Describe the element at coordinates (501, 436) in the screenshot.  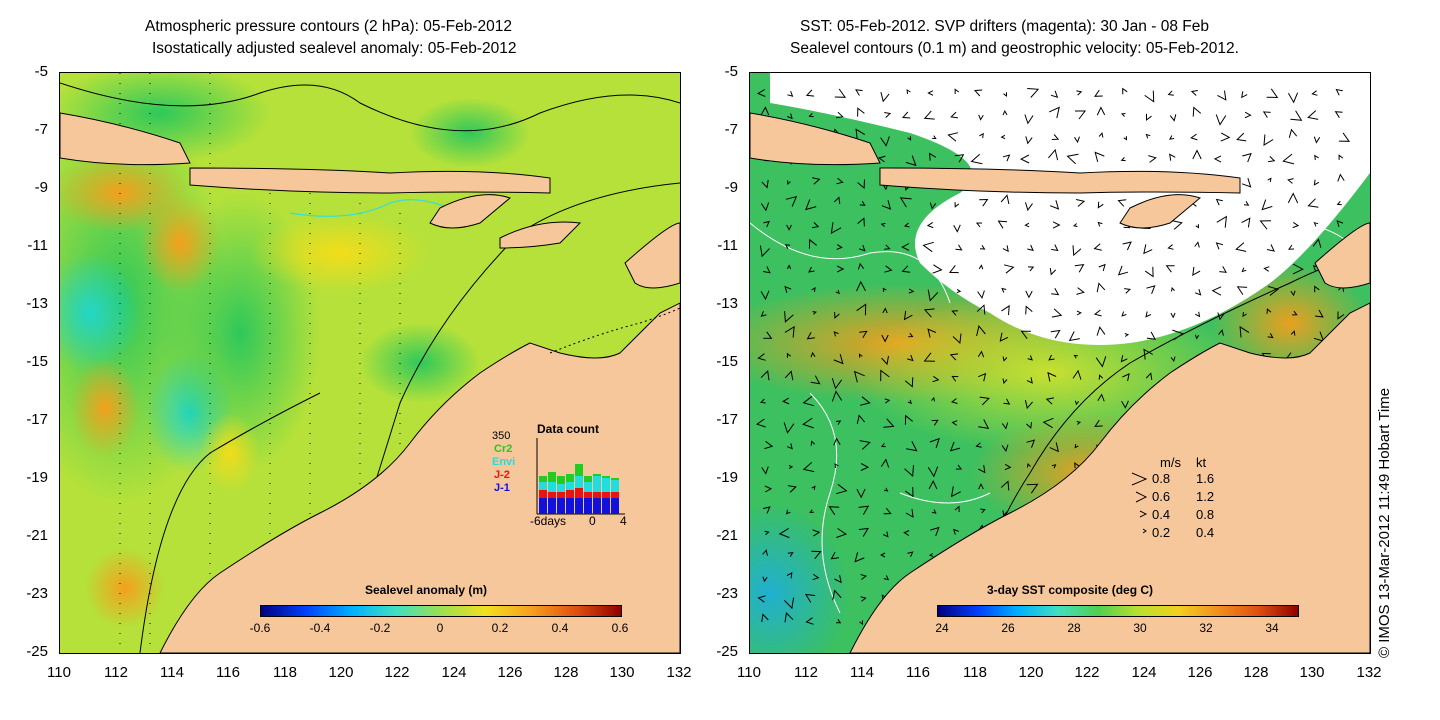
I see `data-count-max: 350` at that location.